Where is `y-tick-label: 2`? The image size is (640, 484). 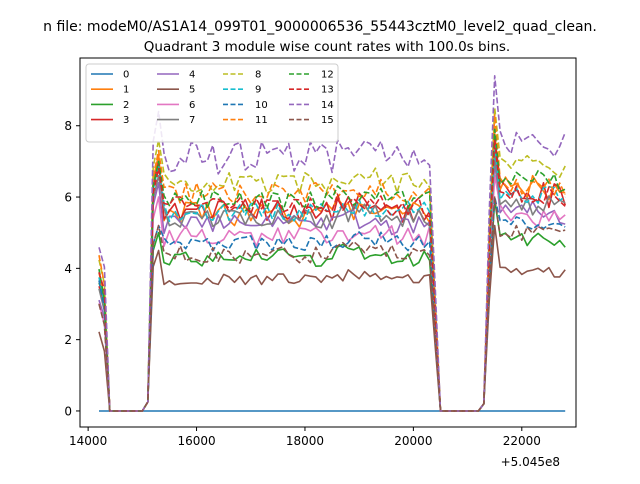 y-tick-label: 2 is located at coordinates (68, 340).